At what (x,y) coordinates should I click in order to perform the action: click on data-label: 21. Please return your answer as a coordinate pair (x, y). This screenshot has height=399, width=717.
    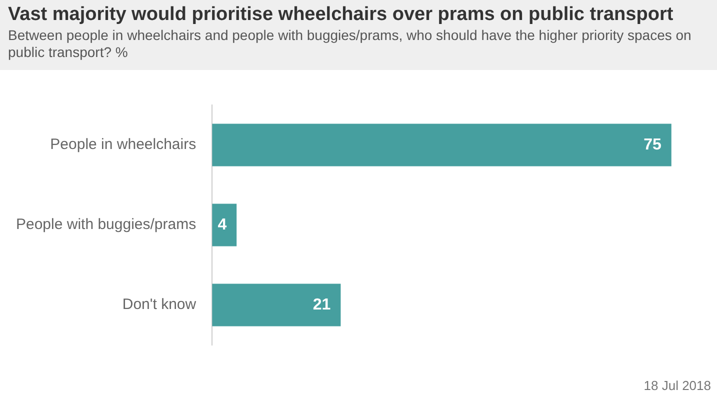
    Looking at the image, I should click on (321, 305).